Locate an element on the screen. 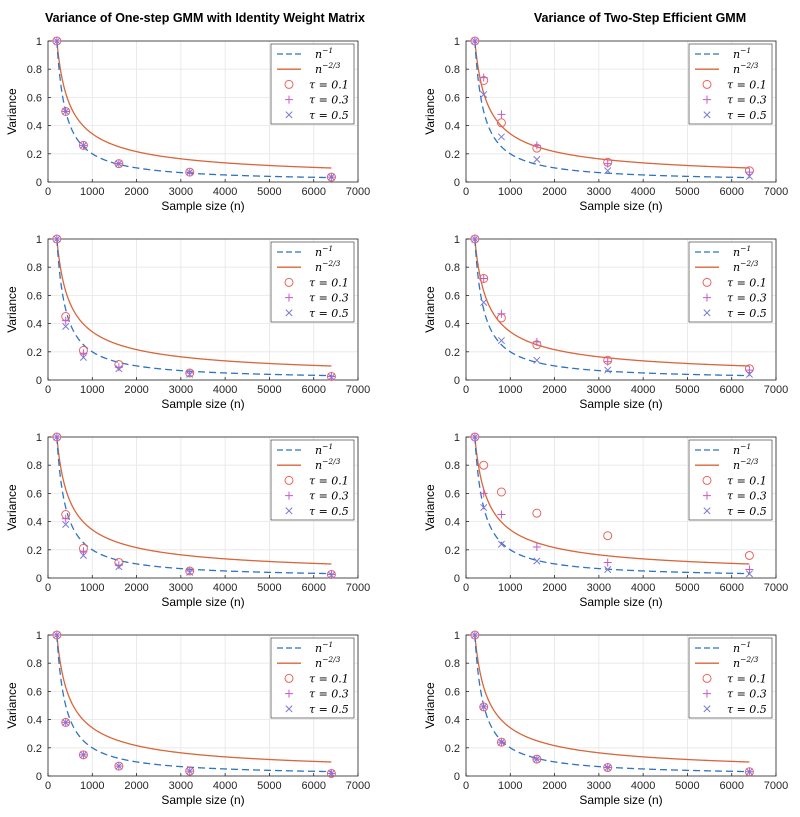 The height and width of the screenshot is (817, 800). x-tick-label: 7000 is located at coordinates (776, 588).